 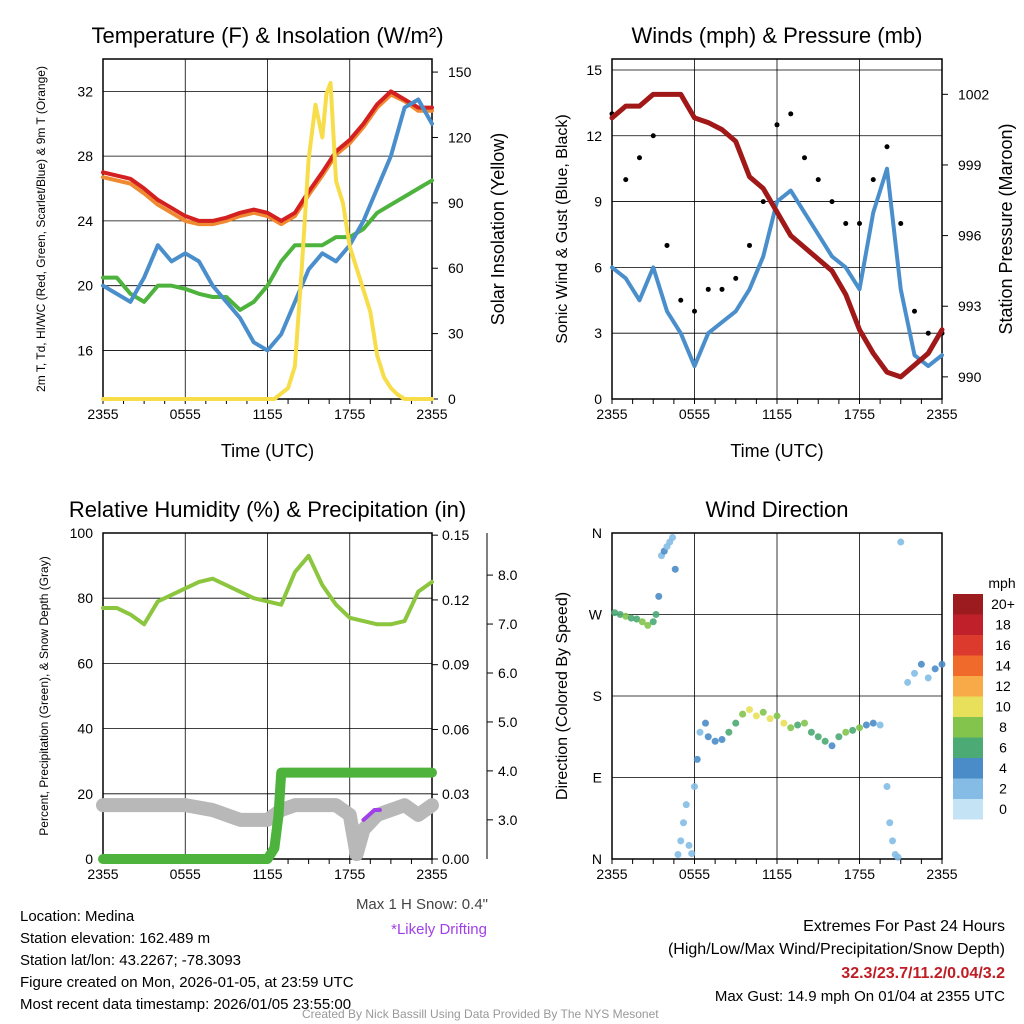 I want to click on y2-tick-label: 30, so click(x=456, y=334).